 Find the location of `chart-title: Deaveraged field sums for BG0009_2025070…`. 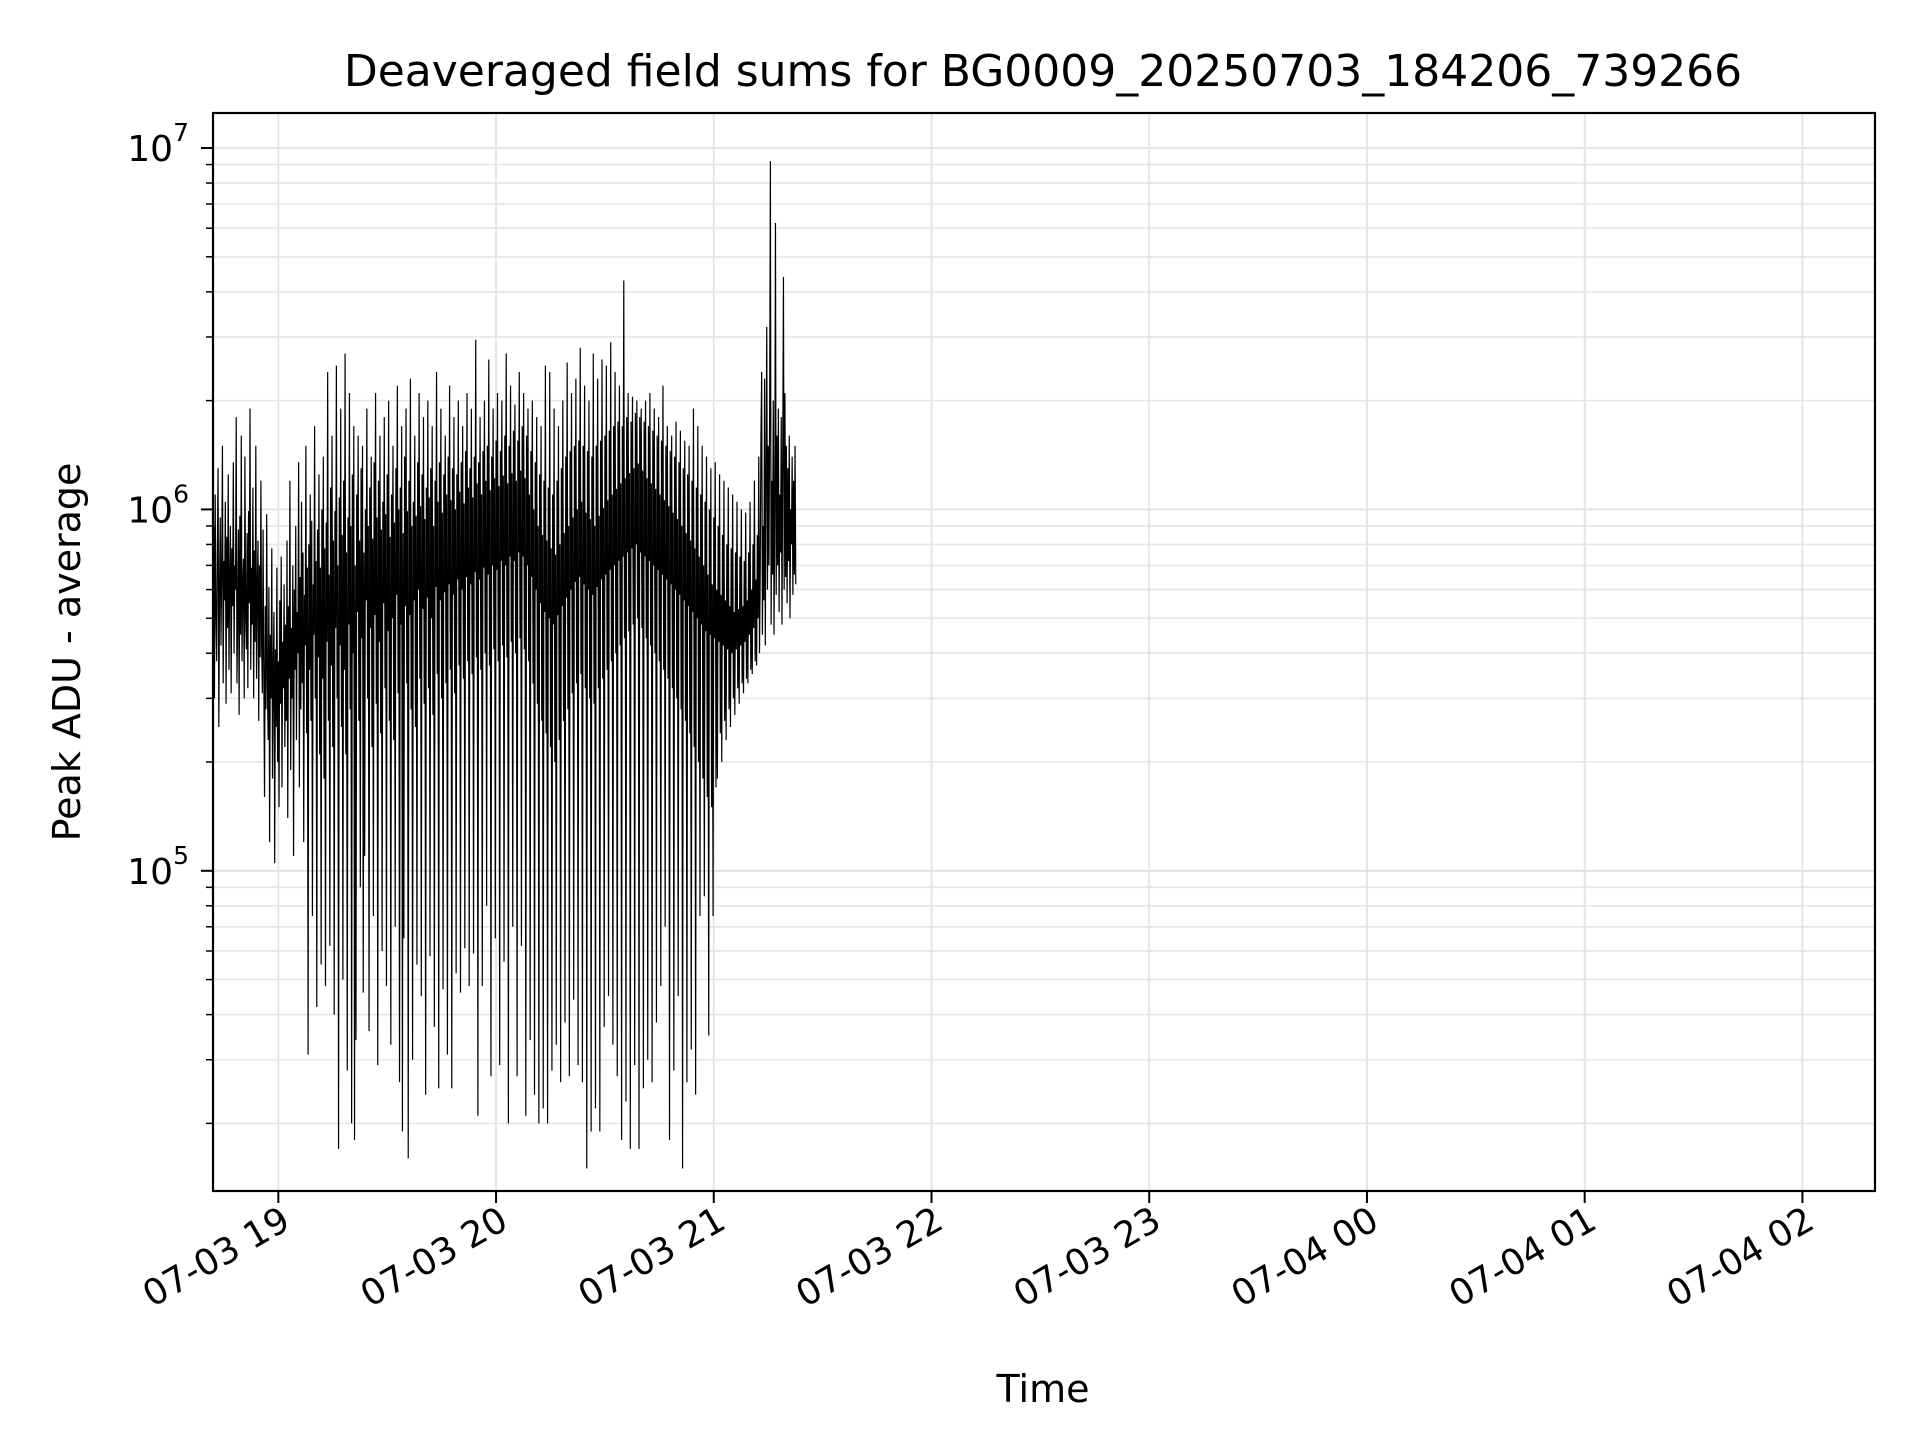

chart-title: Deaveraged field sums for BG0009_2025070… is located at coordinates (1043, 71).